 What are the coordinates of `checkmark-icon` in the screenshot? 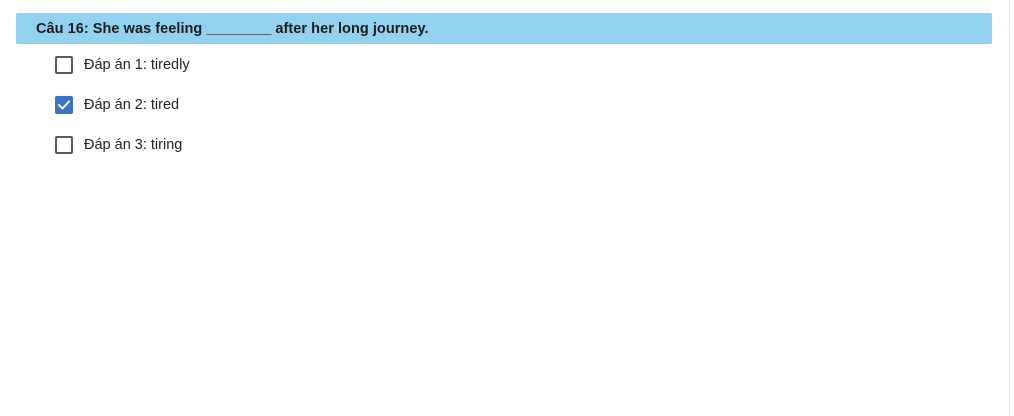 It's located at (64, 105).